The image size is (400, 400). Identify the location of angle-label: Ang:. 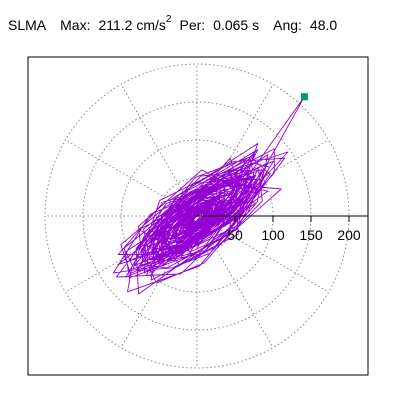
(287, 24).